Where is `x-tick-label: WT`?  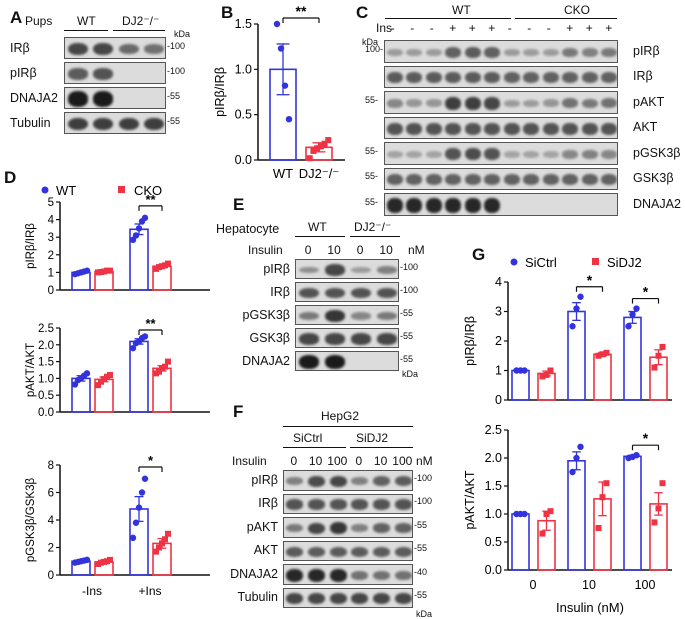 x-tick-label: WT is located at coordinates (283, 173).